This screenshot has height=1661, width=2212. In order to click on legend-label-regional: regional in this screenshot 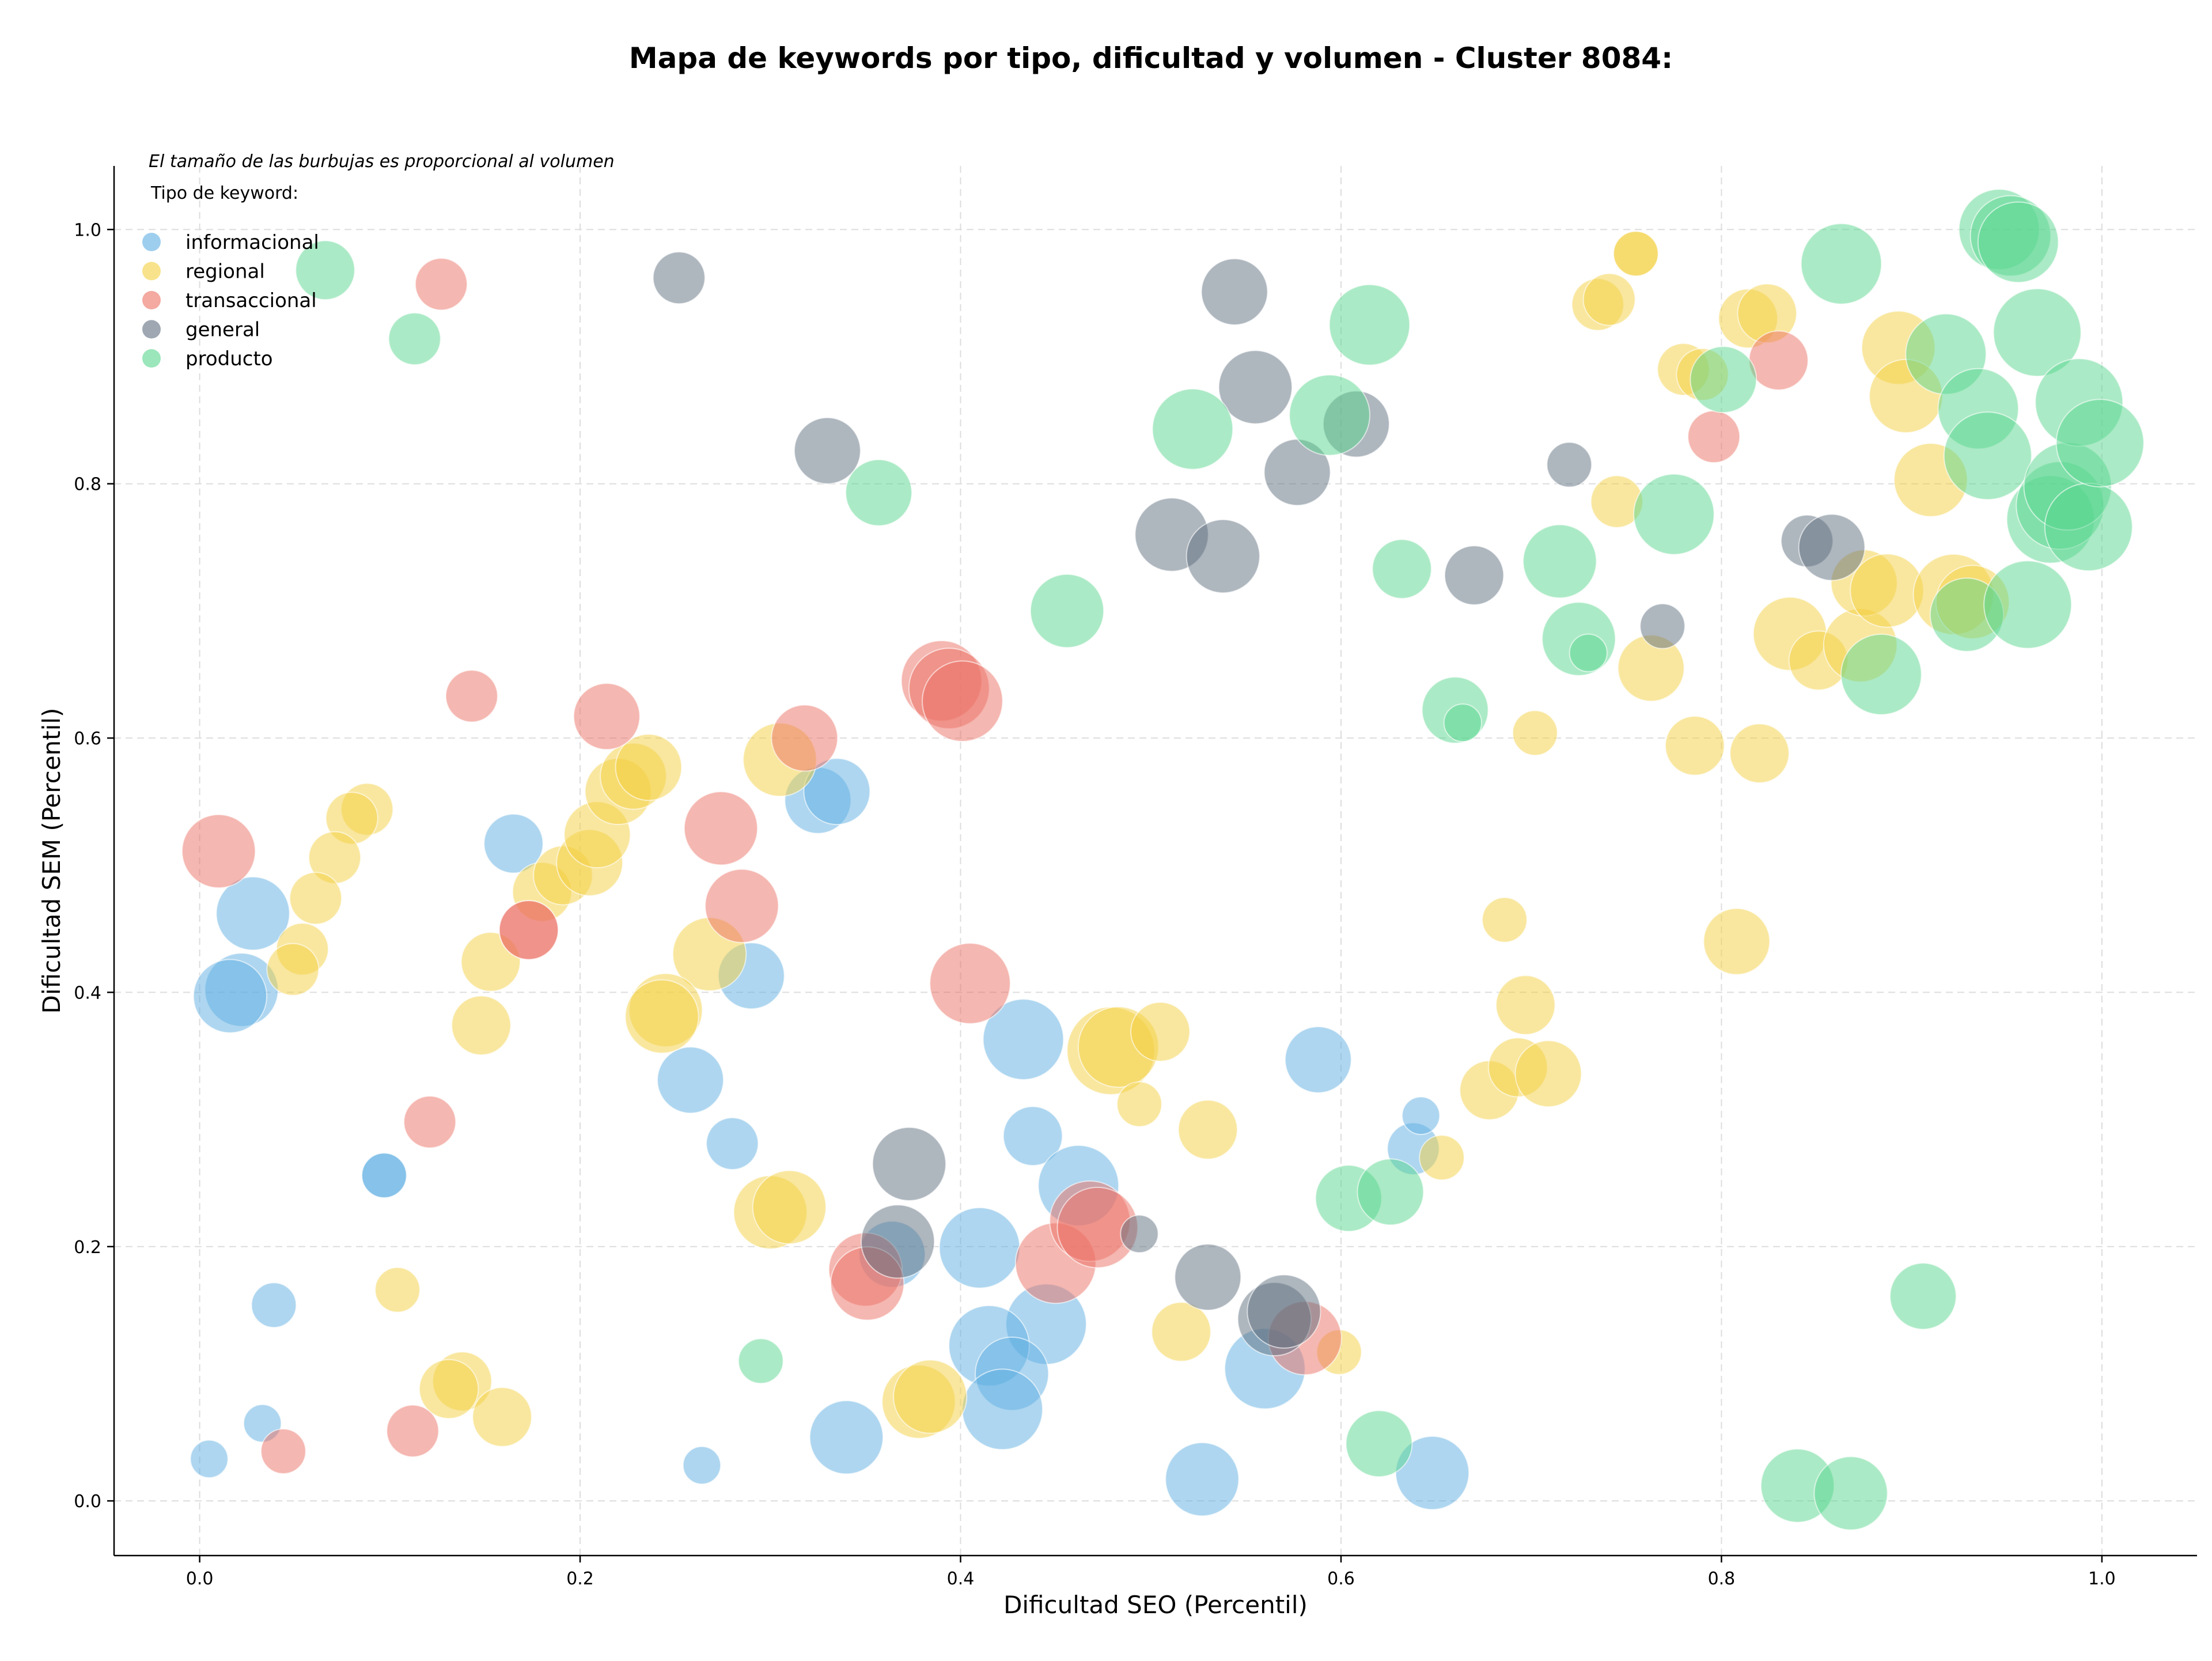, I will do `click(225, 271)`.